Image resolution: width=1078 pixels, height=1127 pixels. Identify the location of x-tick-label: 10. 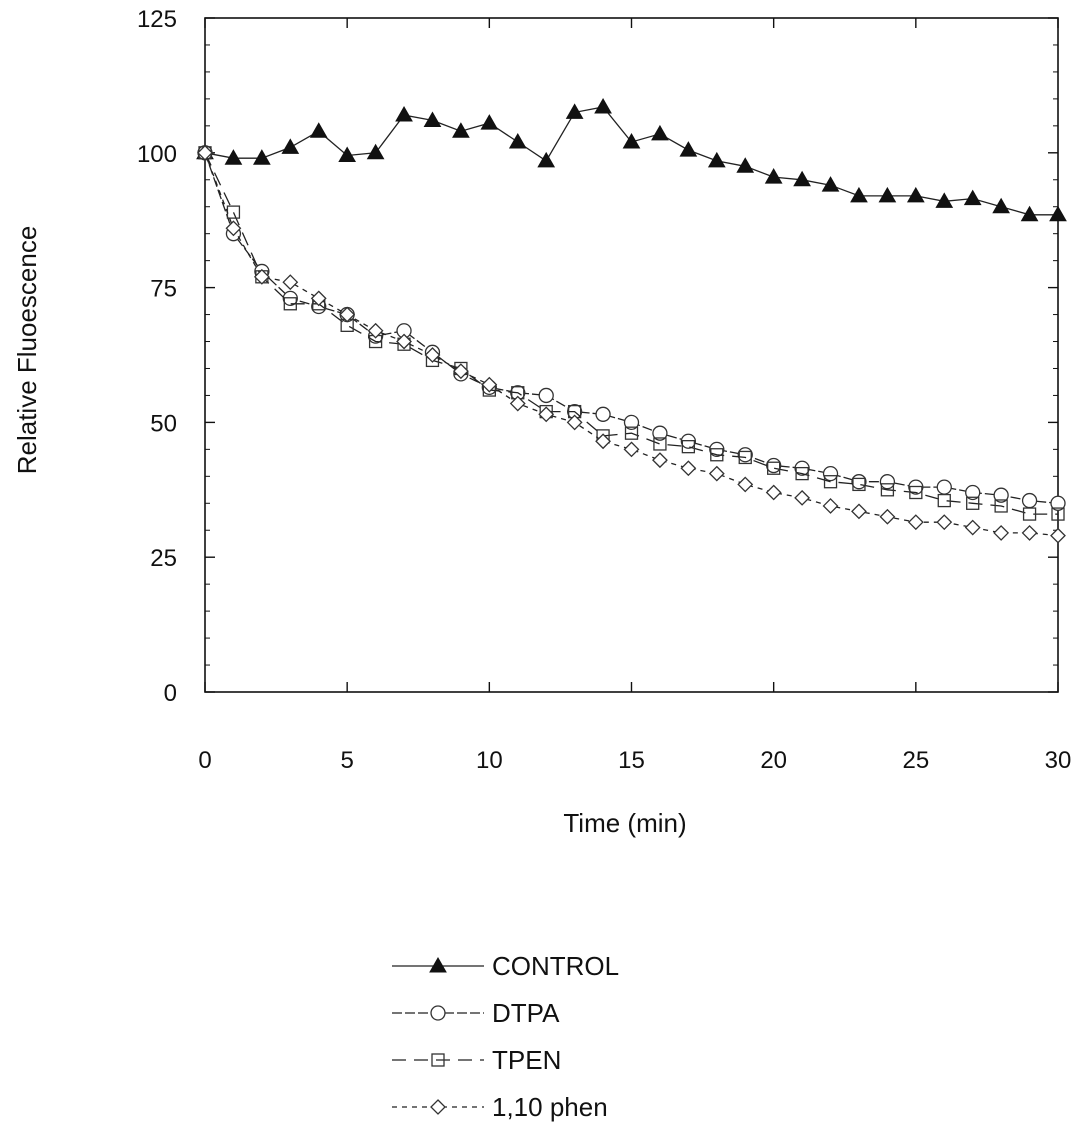
(489, 760).